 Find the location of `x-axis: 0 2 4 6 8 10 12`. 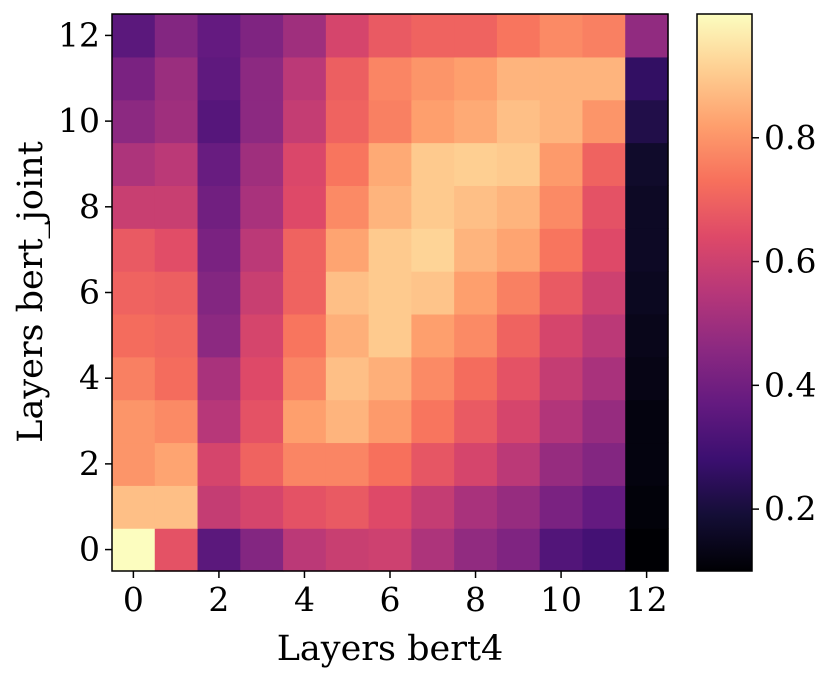

x-axis: 0 2 4 6 8 10 12 is located at coordinates (395, 595).